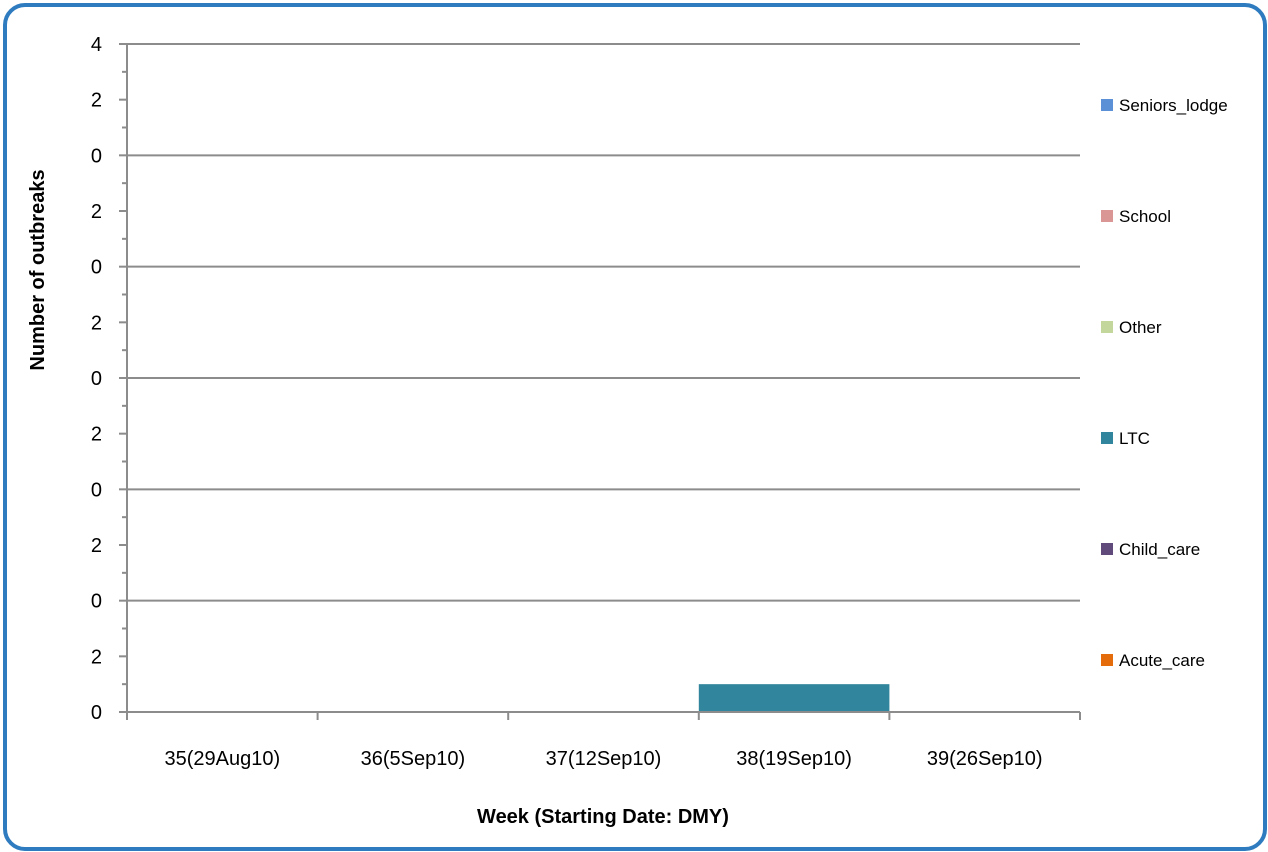 The height and width of the screenshot is (852, 1268). What do you see at coordinates (38, 269) in the screenshot?
I see `y-axis-title: Number of outbreaks` at bounding box center [38, 269].